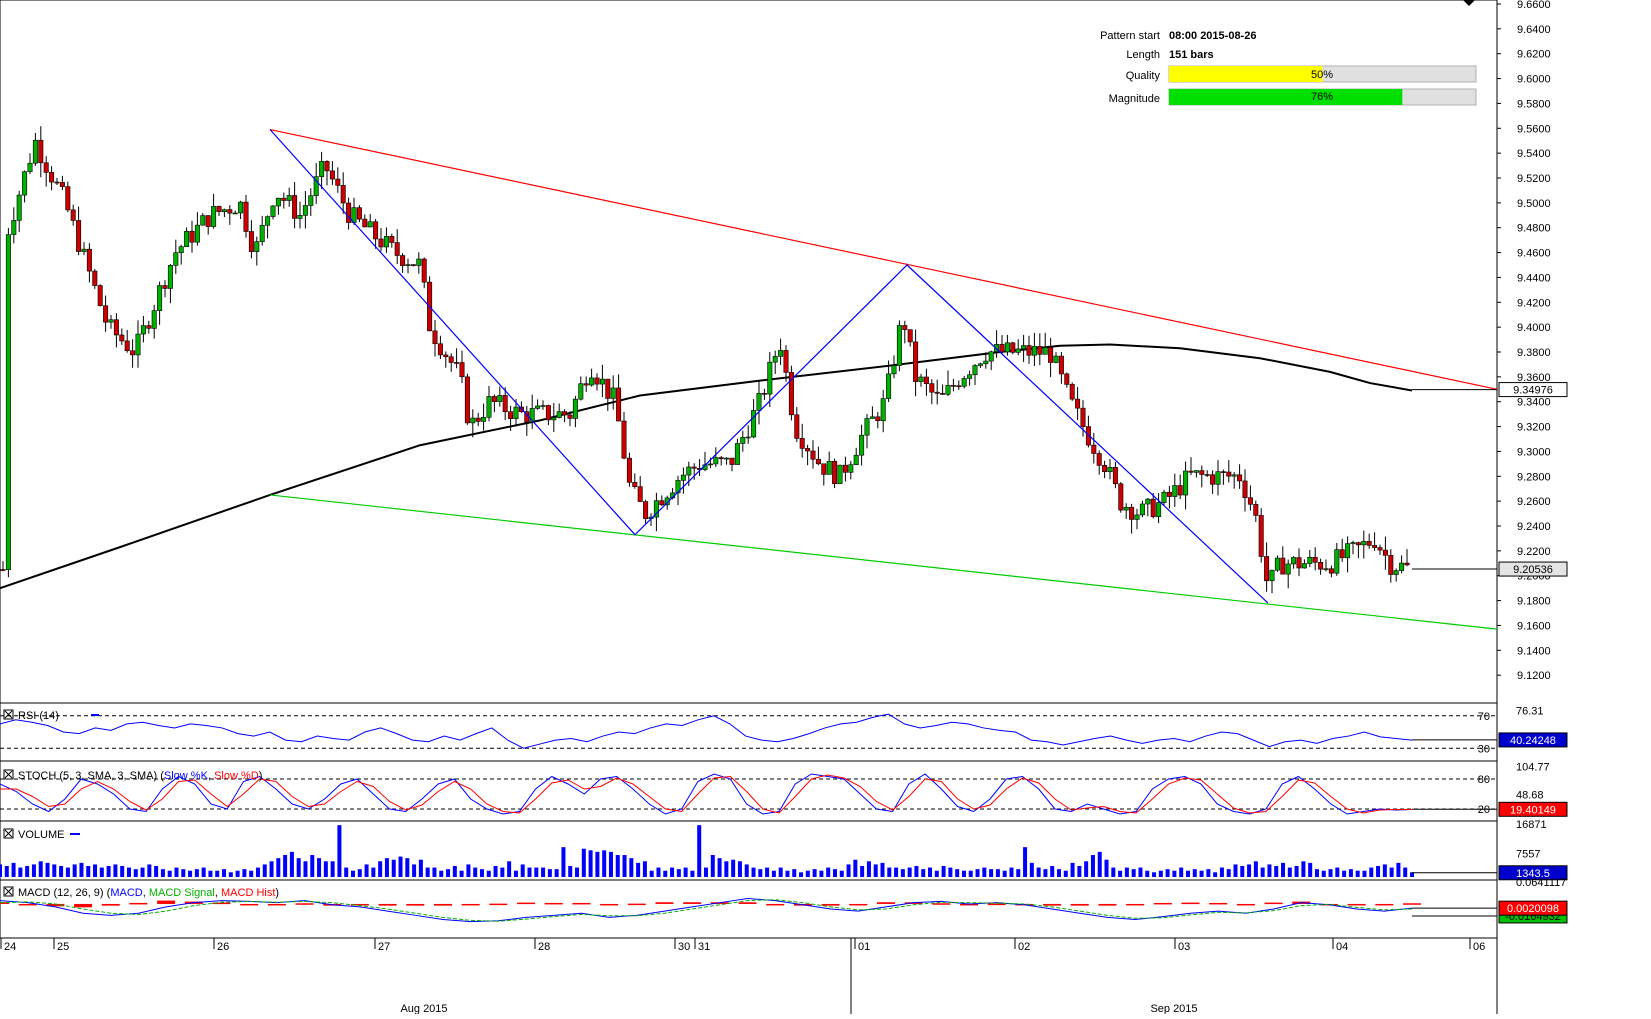 This screenshot has width=1651, height=1019. I want to click on indicator-tick-label: 0.0641117, so click(1541, 883).